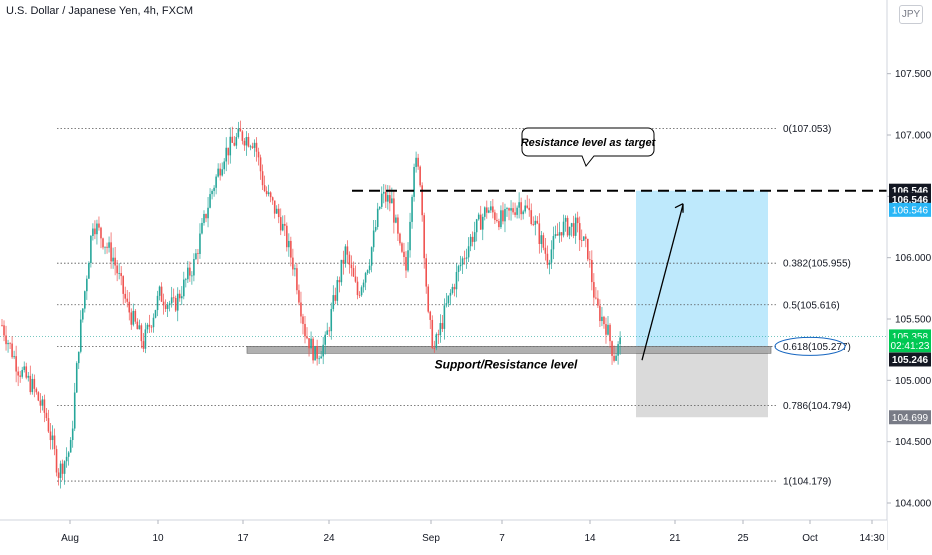 This screenshot has width=932, height=555. What do you see at coordinates (702, 384) in the screenshot?
I see `stop-zone` at bounding box center [702, 384].